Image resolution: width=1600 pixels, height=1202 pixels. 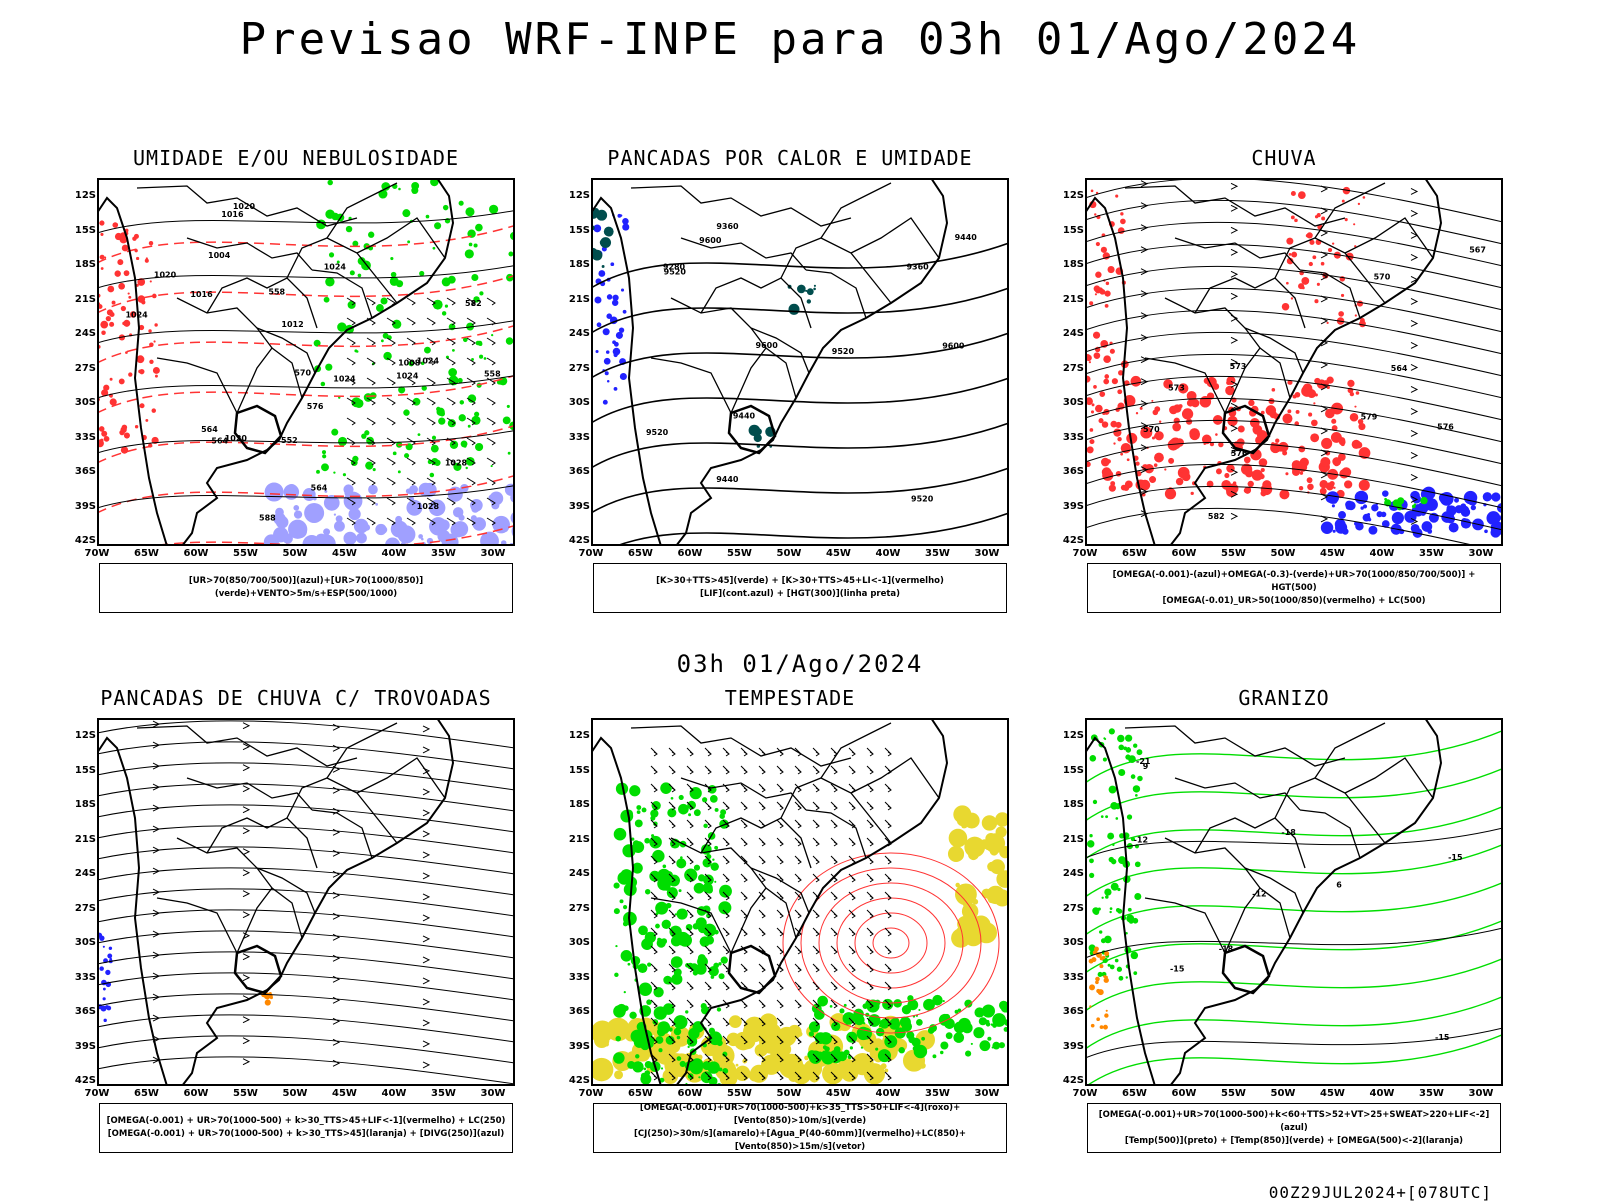 I want to click on valid-time-title: 03h 01/Ago/2024, so click(x=800, y=664).